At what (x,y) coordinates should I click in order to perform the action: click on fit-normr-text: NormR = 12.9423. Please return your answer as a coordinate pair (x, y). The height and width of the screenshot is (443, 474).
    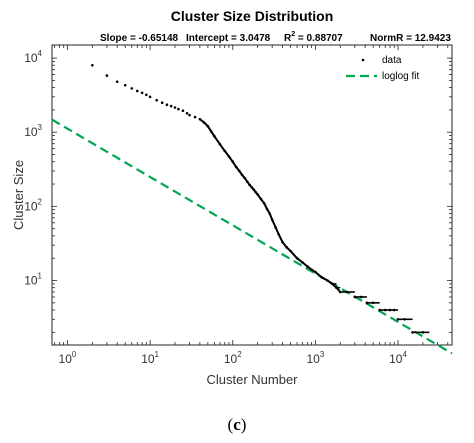
    Looking at the image, I should click on (410, 38).